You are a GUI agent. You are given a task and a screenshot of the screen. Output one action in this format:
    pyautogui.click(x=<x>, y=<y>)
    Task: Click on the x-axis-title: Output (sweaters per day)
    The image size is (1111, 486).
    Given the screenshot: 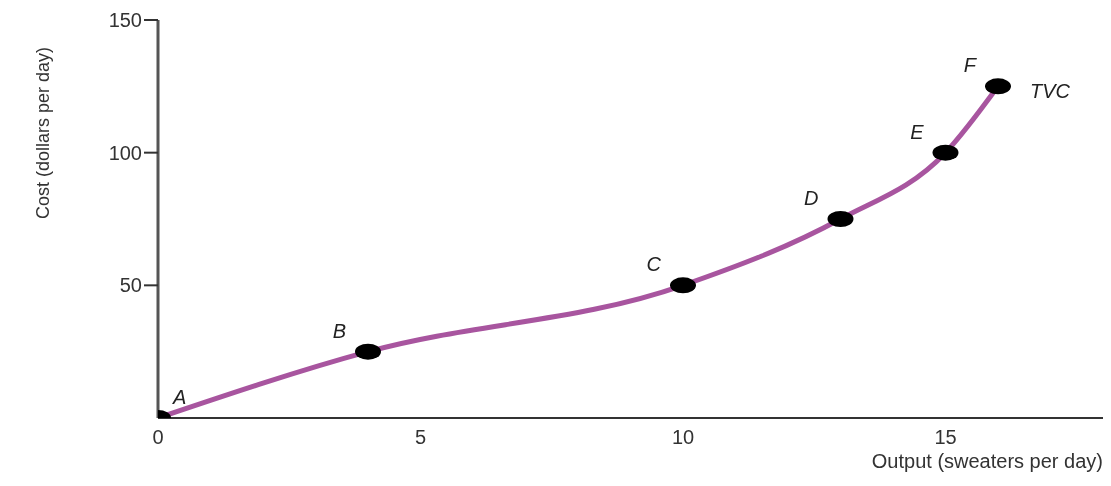 What is the action you would take?
    pyautogui.click(x=987, y=461)
    